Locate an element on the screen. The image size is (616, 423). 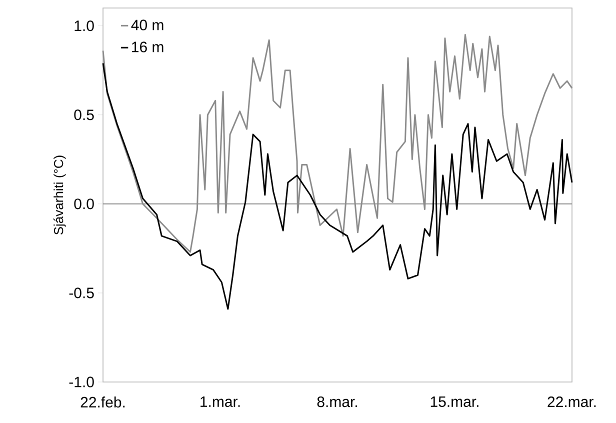
x-tick-label: 8.mar. is located at coordinates (337, 402).